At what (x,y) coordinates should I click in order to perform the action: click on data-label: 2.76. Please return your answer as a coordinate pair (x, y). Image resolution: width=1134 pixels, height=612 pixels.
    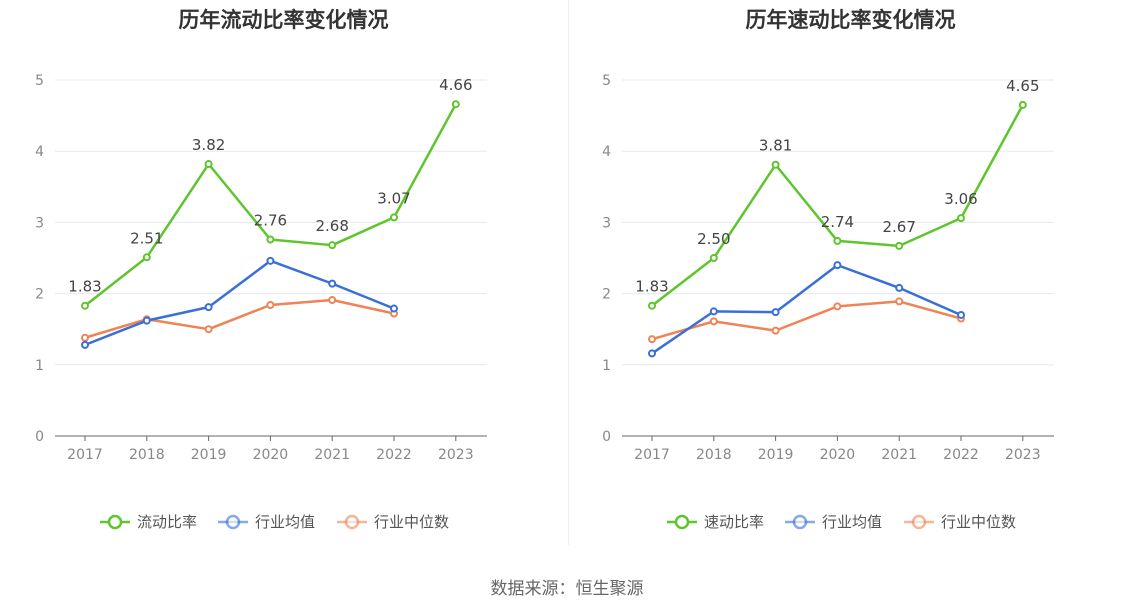
    Looking at the image, I should click on (270, 220).